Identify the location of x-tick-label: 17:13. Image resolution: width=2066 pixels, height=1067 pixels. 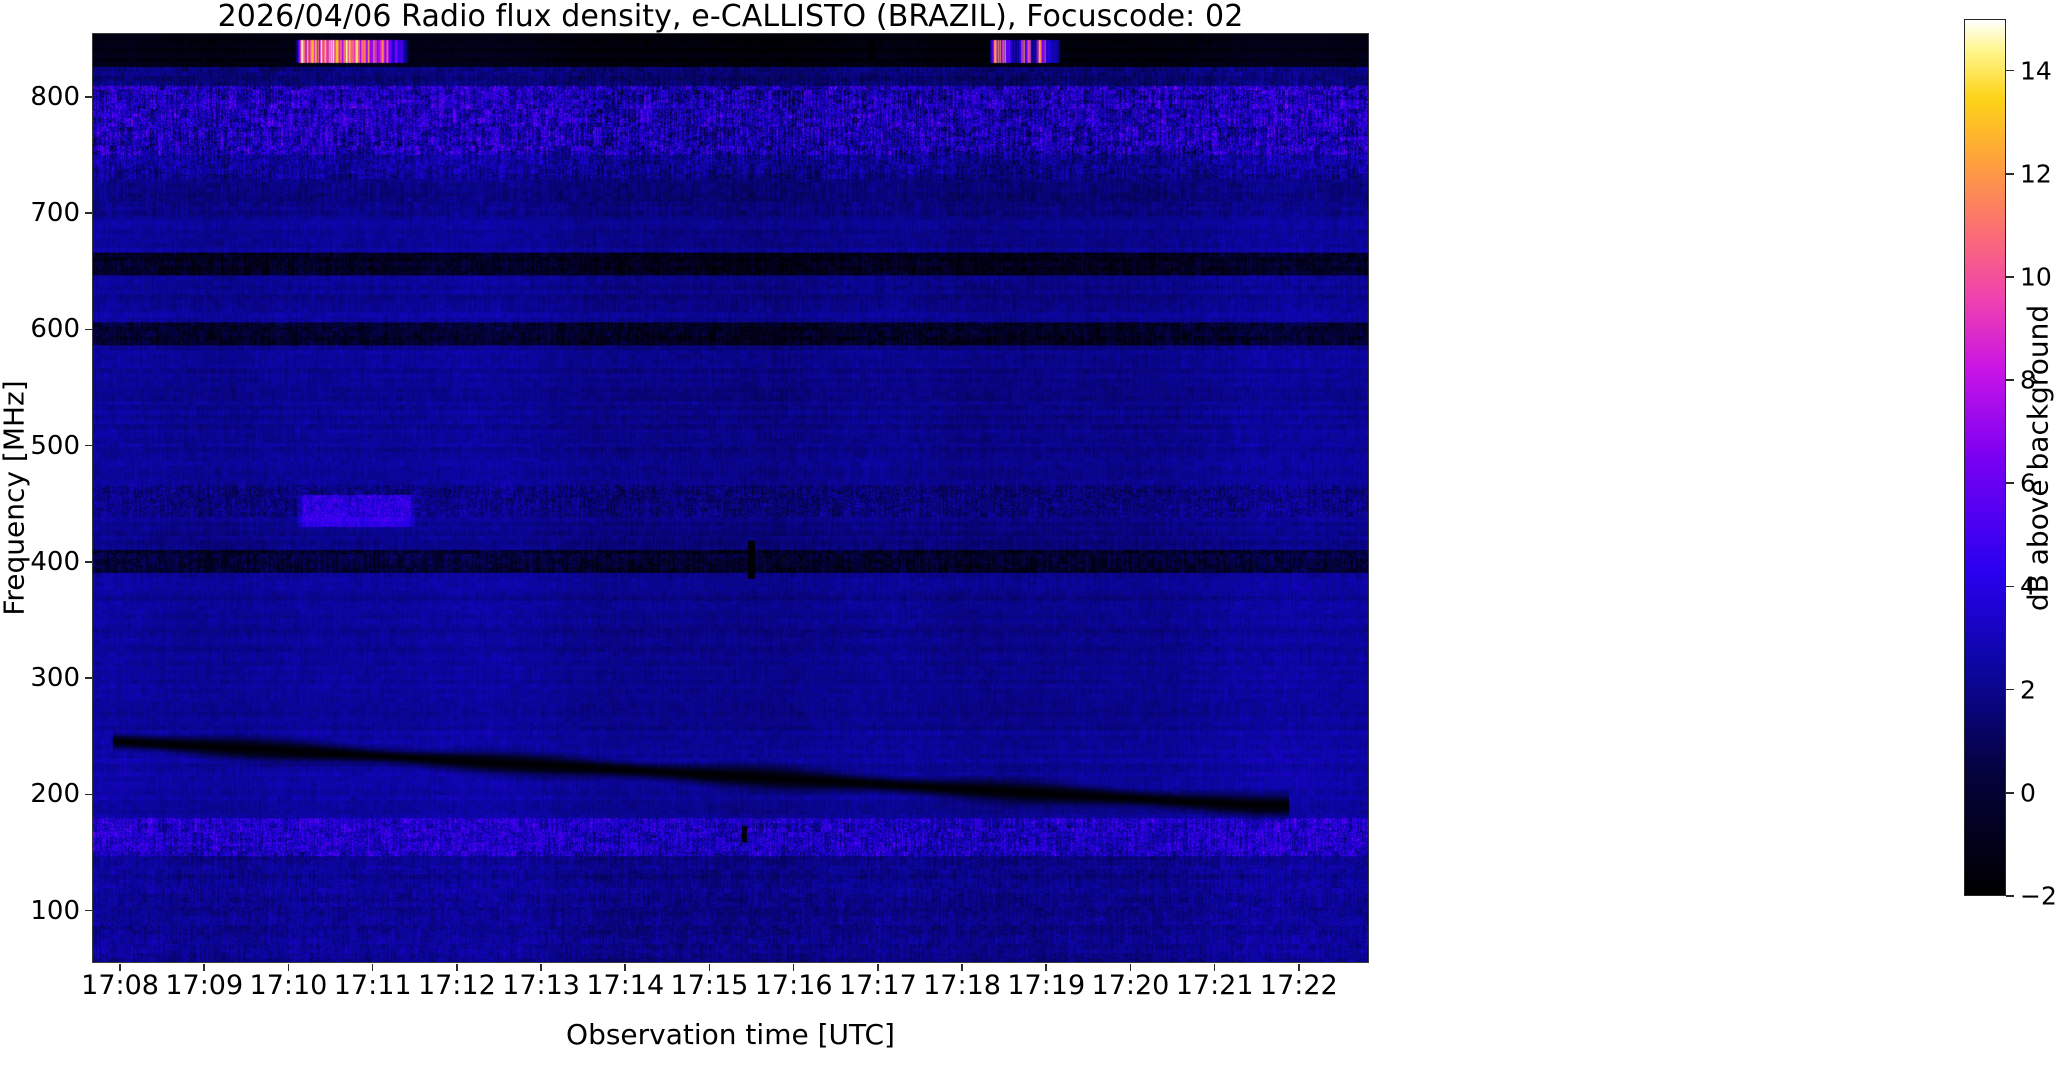
(541, 985).